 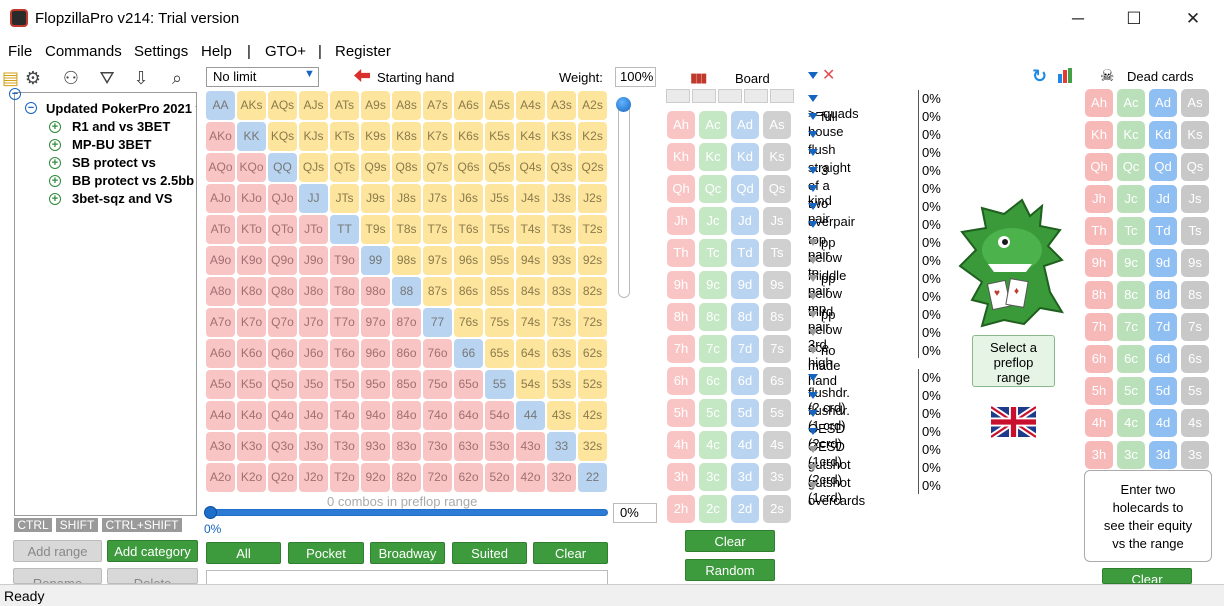 I want to click on hand-cell: A3o, so click(x=220, y=446).